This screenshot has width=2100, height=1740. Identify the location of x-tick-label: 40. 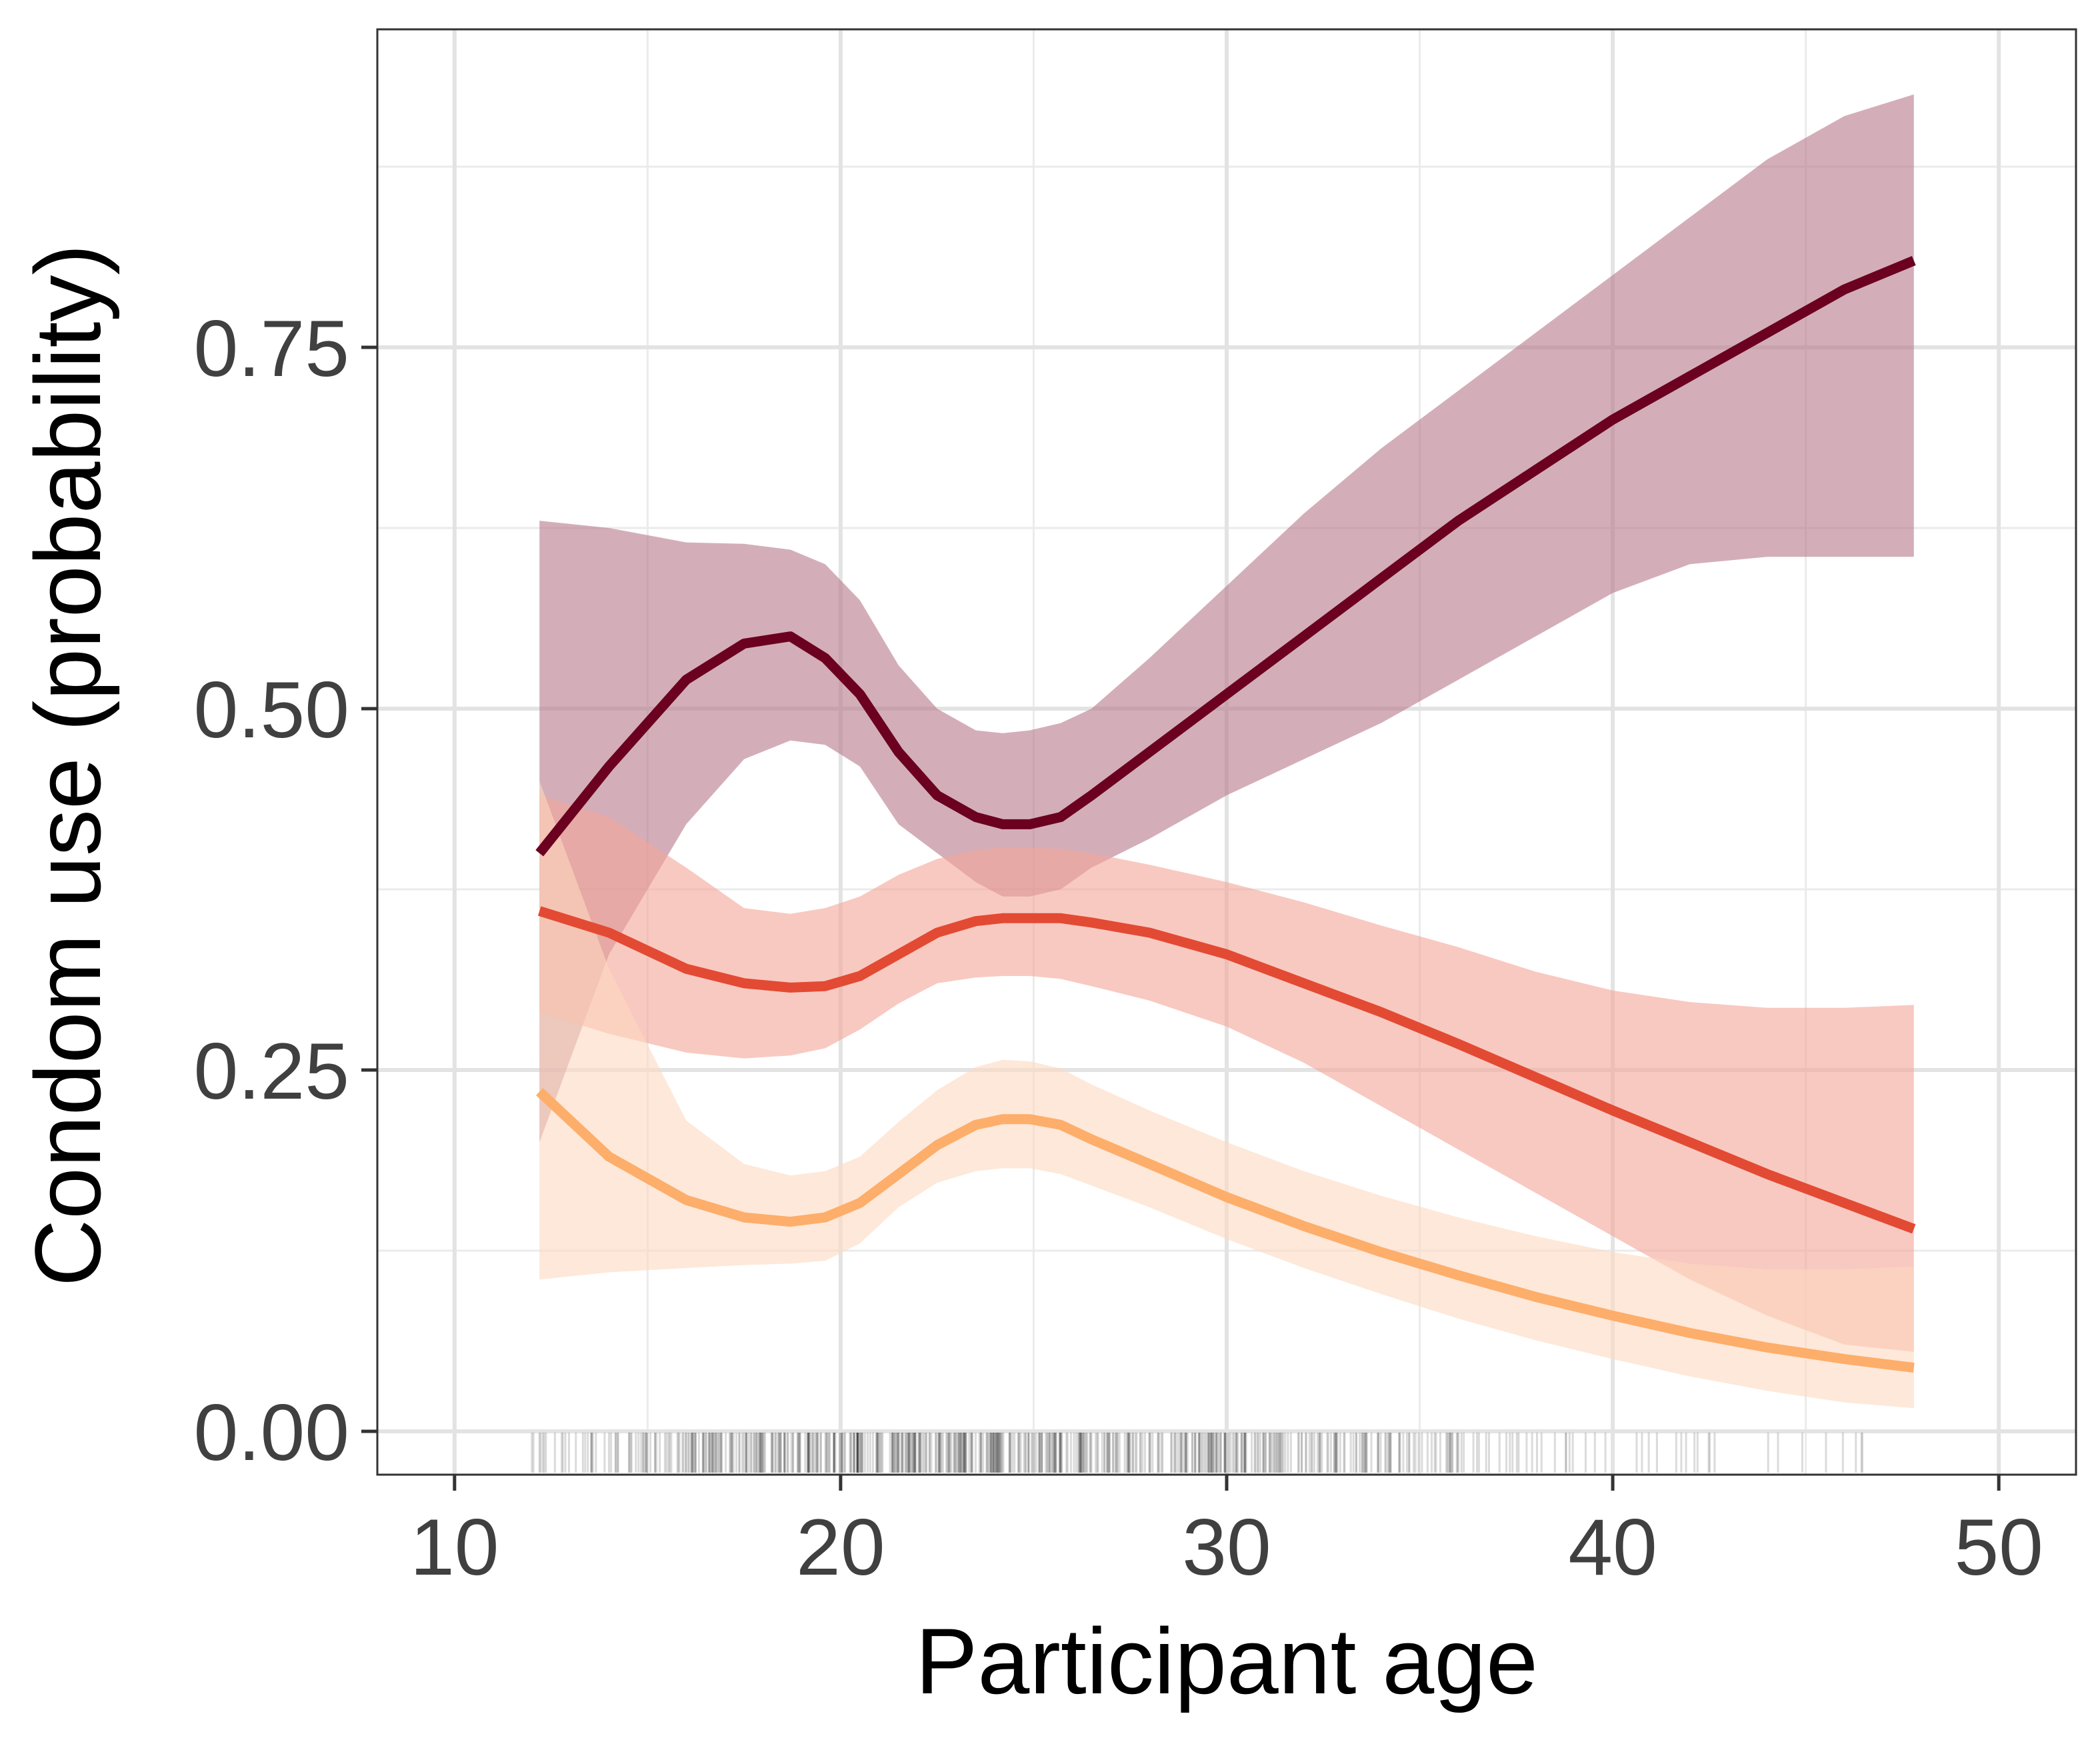
(1612, 1547).